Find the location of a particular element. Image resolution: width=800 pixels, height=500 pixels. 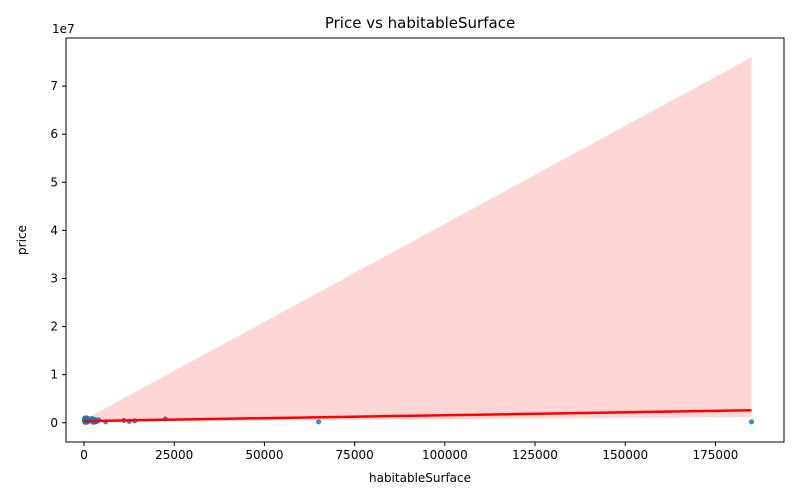

y-offset-label: 1e7 is located at coordinates (63, 29).